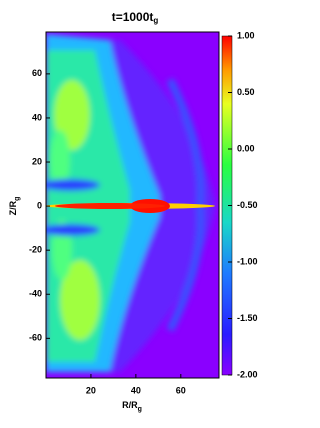 The image size is (320, 428). Describe the element at coordinates (247, 374) in the screenshot. I see `colorbar-tick-label: -2.00` at that location.